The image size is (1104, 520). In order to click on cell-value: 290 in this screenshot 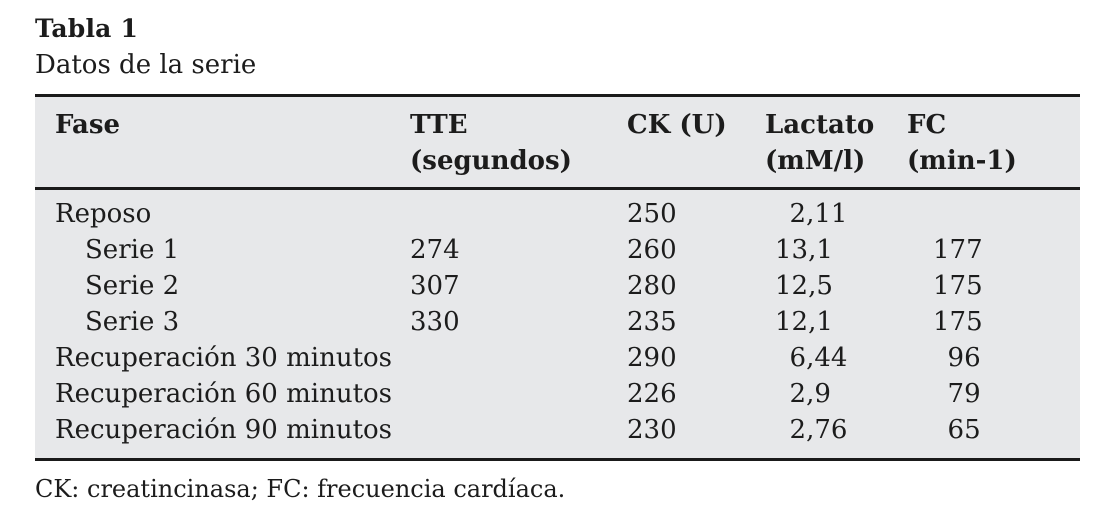, I will do `click(652, 358)`.